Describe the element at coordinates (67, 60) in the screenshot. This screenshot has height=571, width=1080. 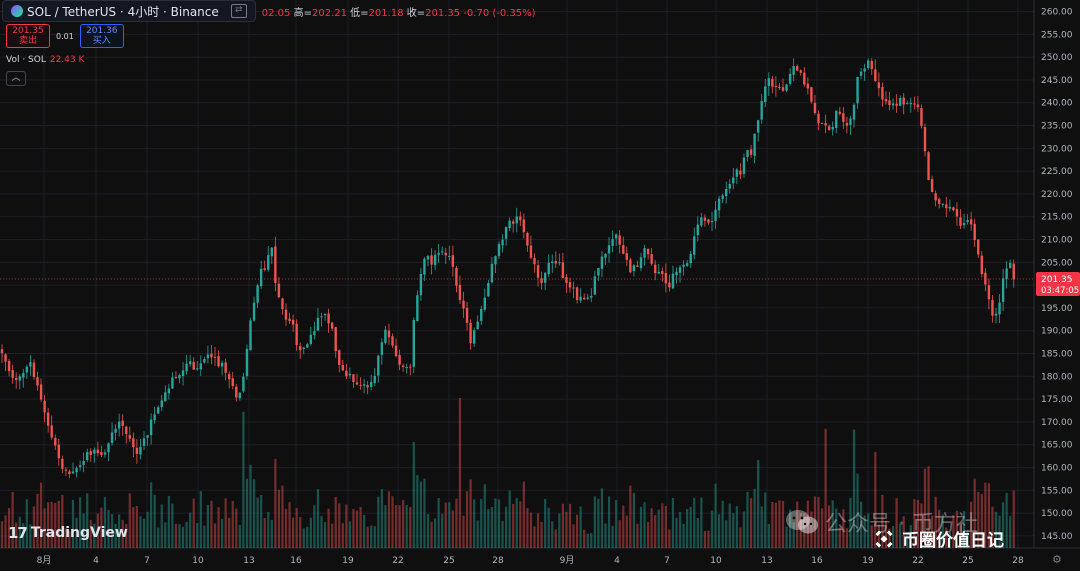
I see `volume-value: 22.43 K` at that location.